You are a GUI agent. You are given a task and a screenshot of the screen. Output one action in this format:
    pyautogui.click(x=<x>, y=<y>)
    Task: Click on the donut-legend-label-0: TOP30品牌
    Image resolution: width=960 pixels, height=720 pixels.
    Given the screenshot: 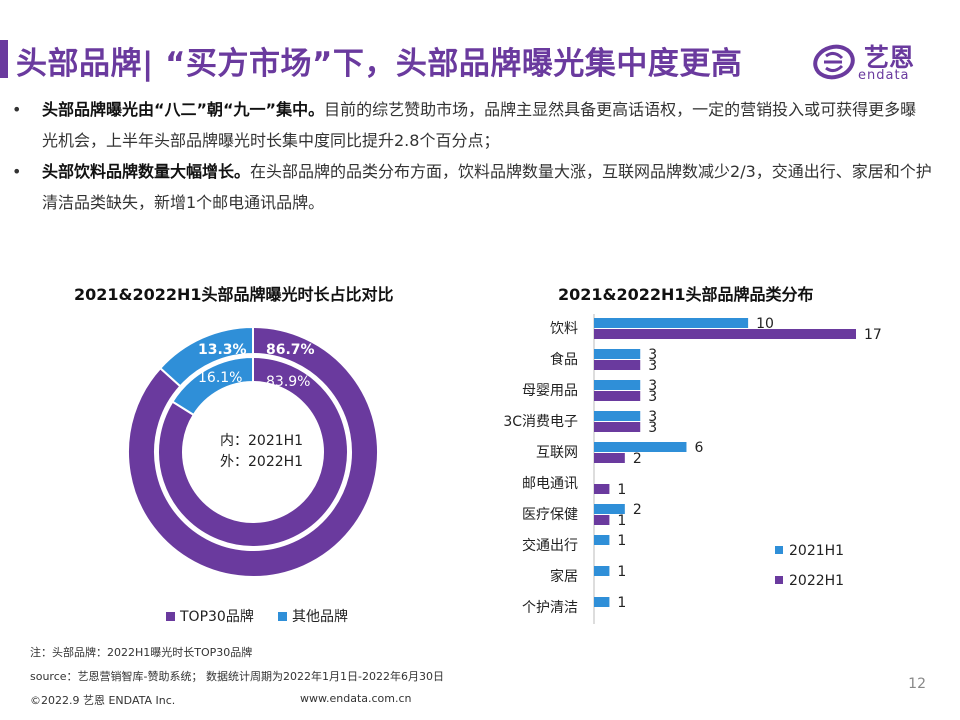 What is the action you would take?
    pyautogui.click(x=216, y=616)
    